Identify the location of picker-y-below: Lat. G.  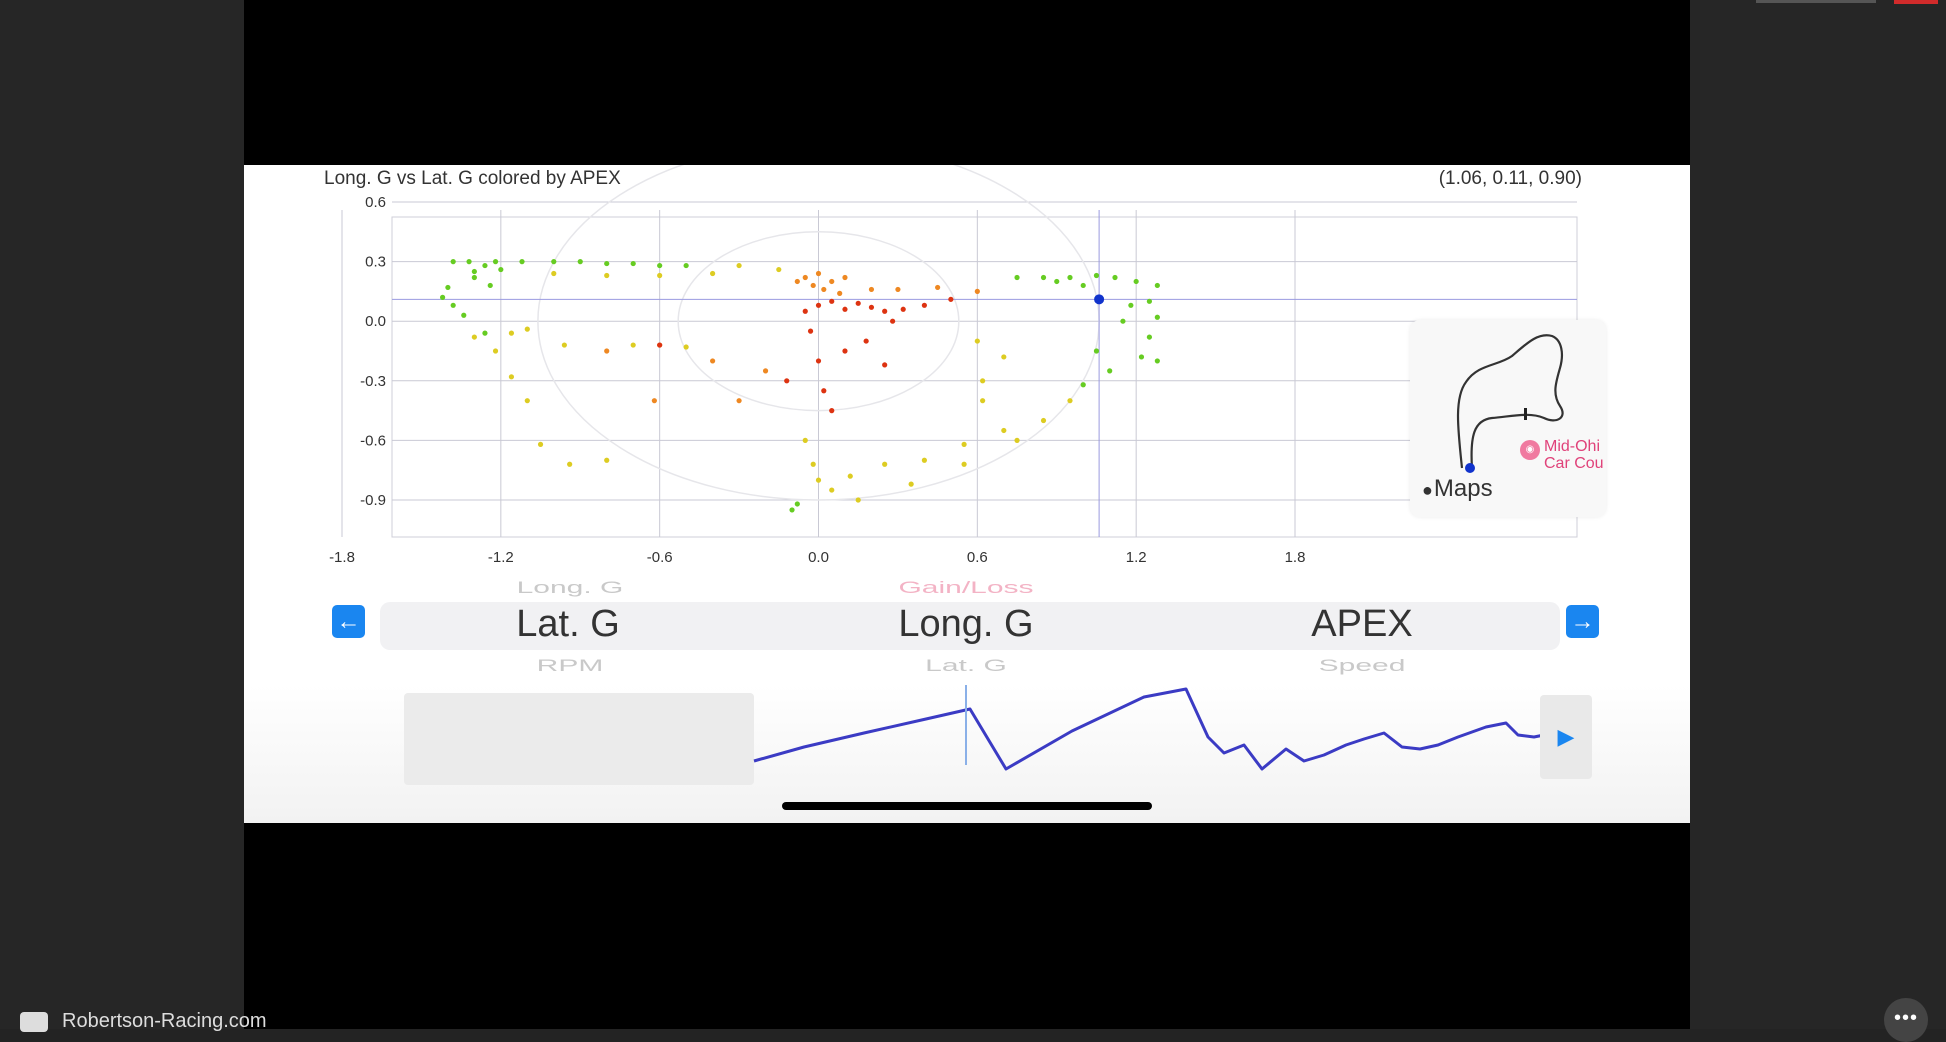
(966, 665).